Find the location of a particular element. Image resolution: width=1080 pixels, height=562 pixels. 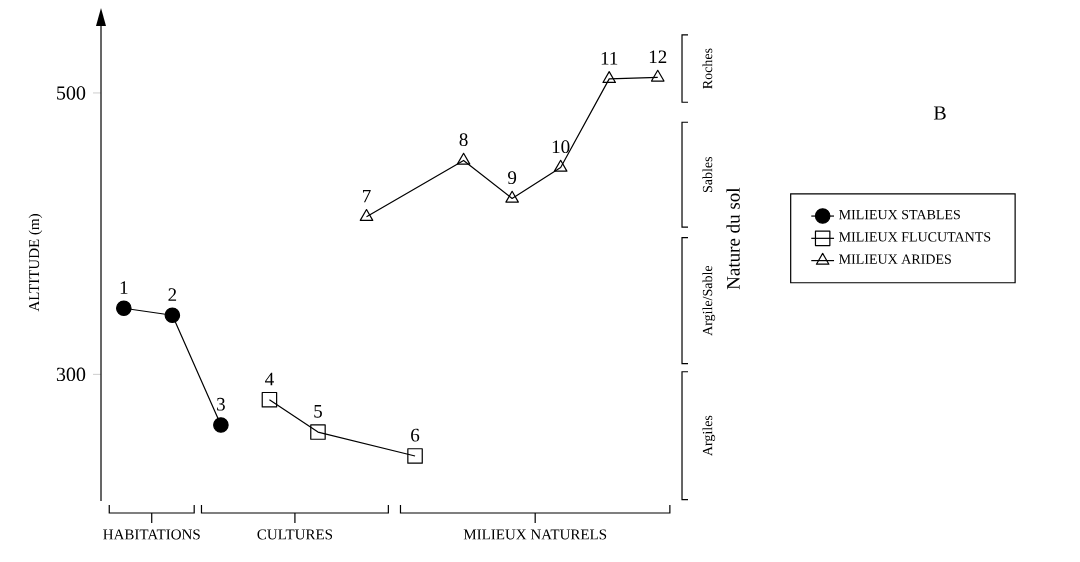

legend-label: MILIEUX FLUCUTANTS is located at coordinates (915, 237).